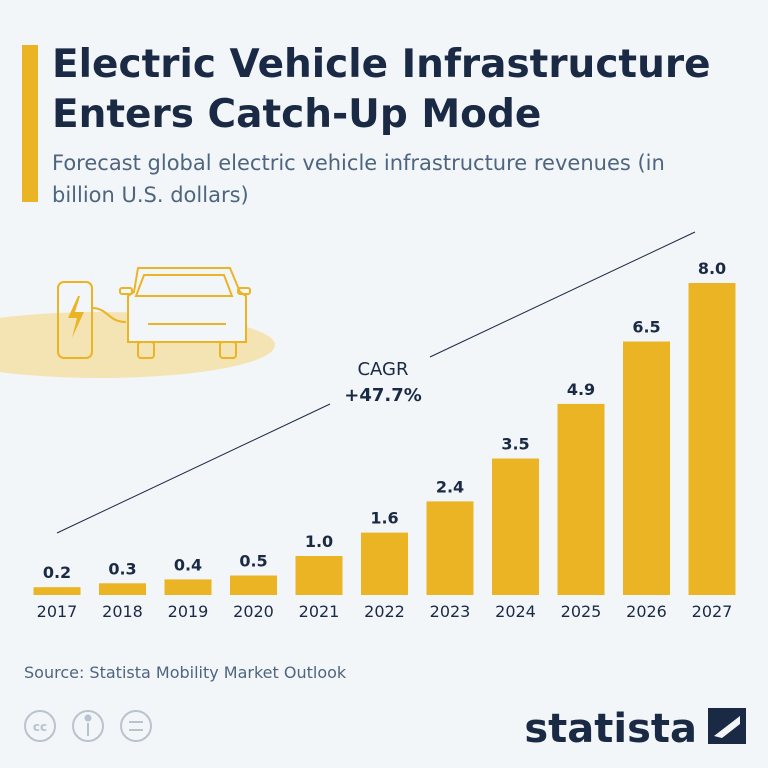 This screenshot has height=768, width=768. I want to click on annotation: +47.7%, so click(383, 395).